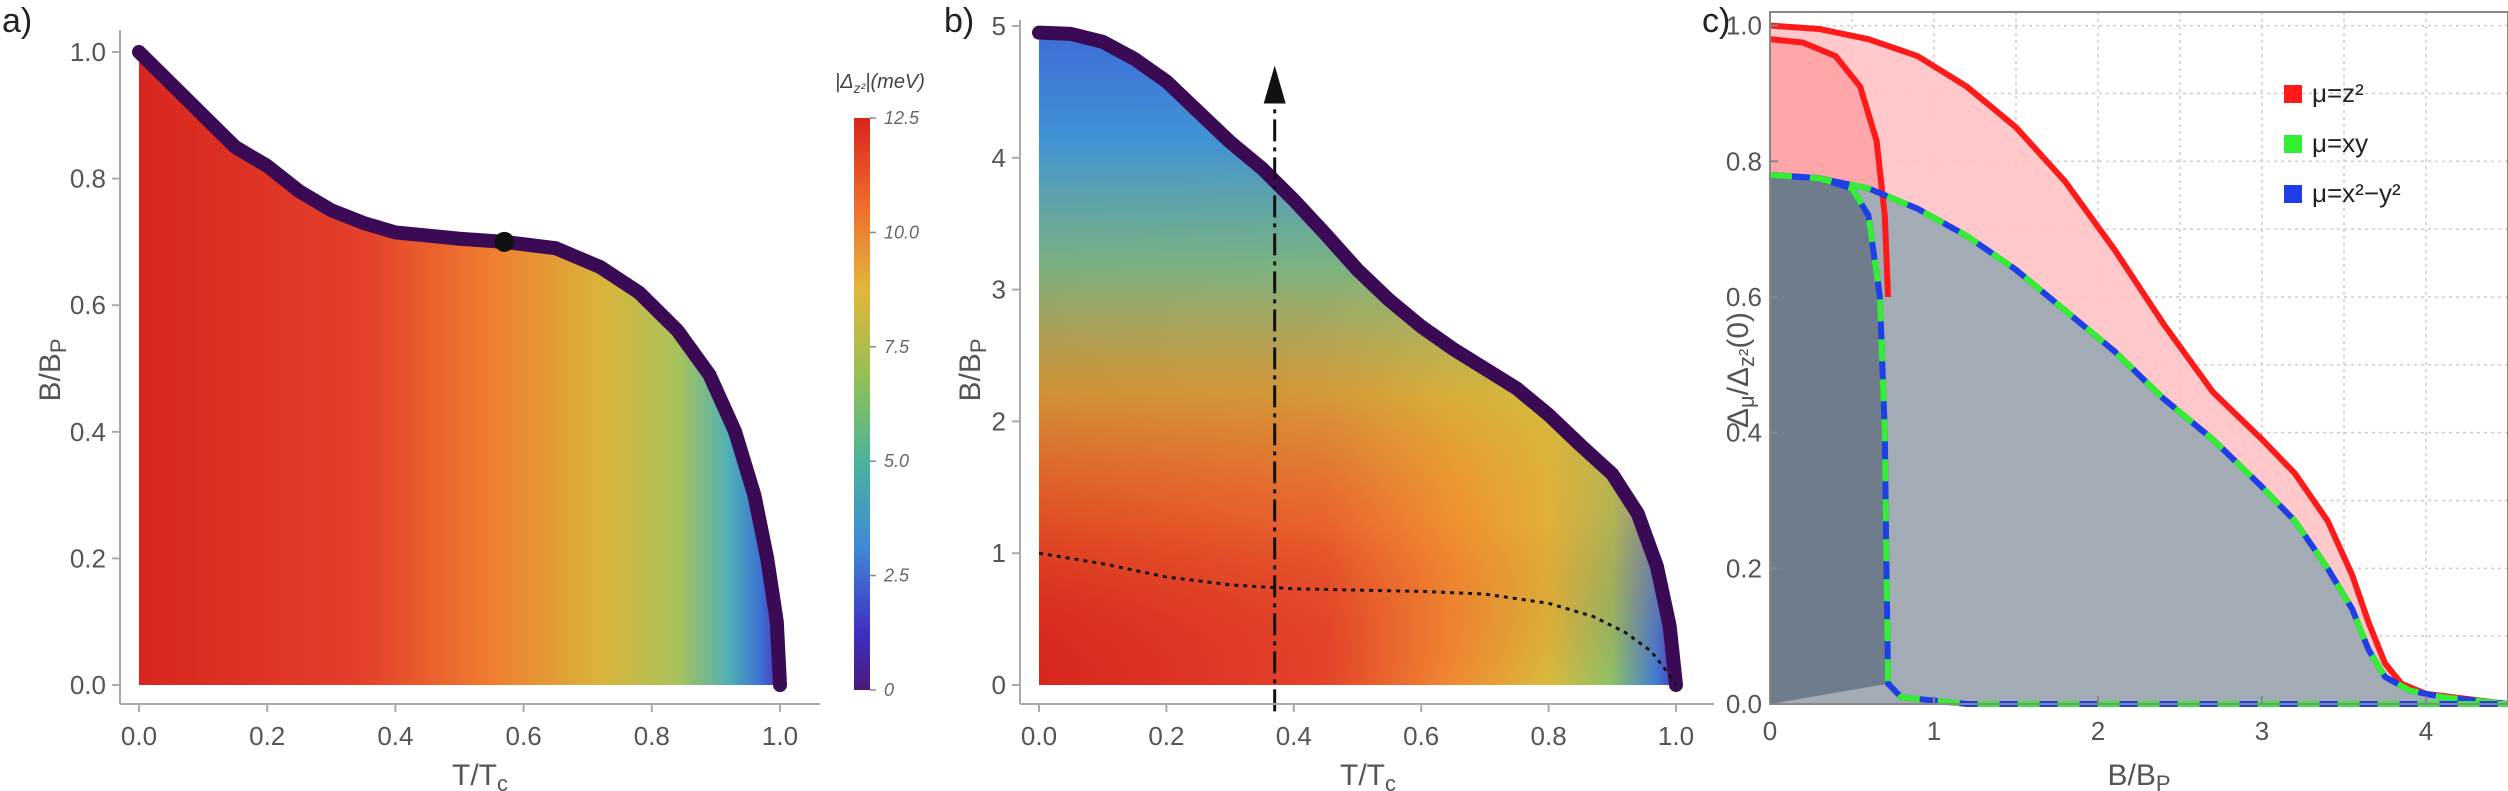 The image size is (2508, 791). I want to click on panel-a-x-tick-label: 0.4, so click(395, 736).